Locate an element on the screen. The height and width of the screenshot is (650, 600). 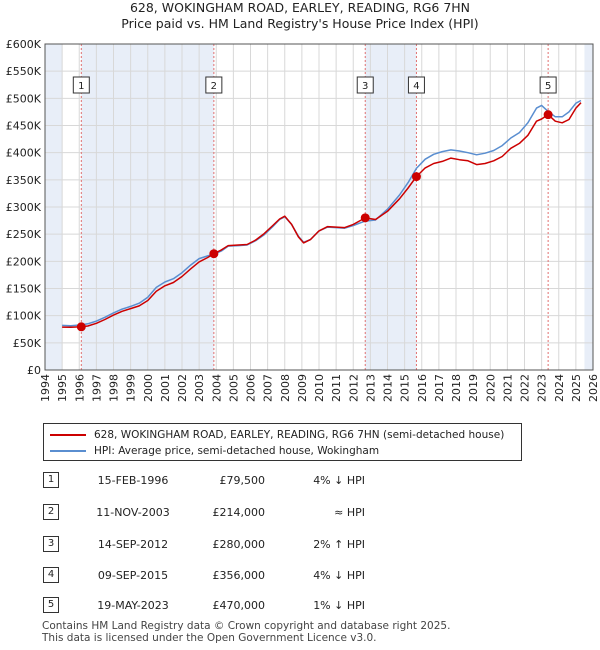
x-tick-label: 2022 is located at coordinates (525, 388).